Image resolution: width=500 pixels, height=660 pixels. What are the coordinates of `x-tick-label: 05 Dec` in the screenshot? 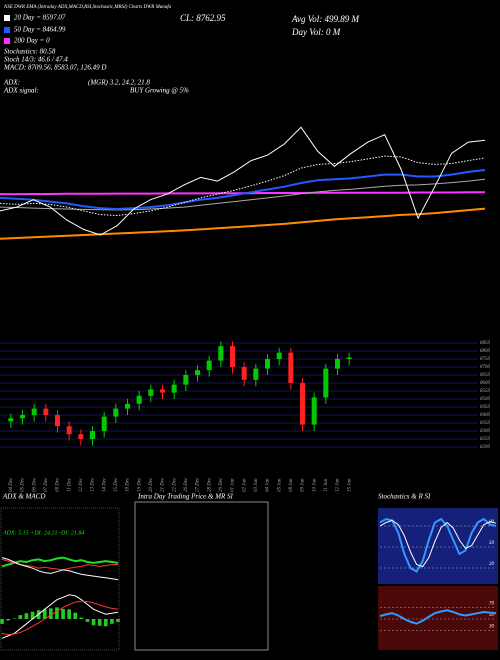 It's located at (23, 484).